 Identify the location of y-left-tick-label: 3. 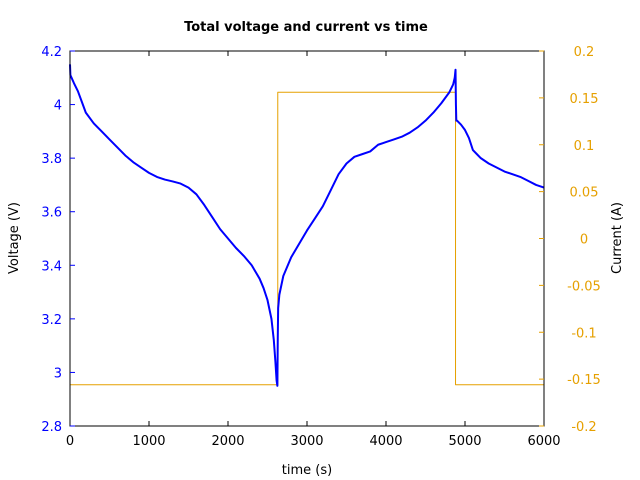
(58, 373).